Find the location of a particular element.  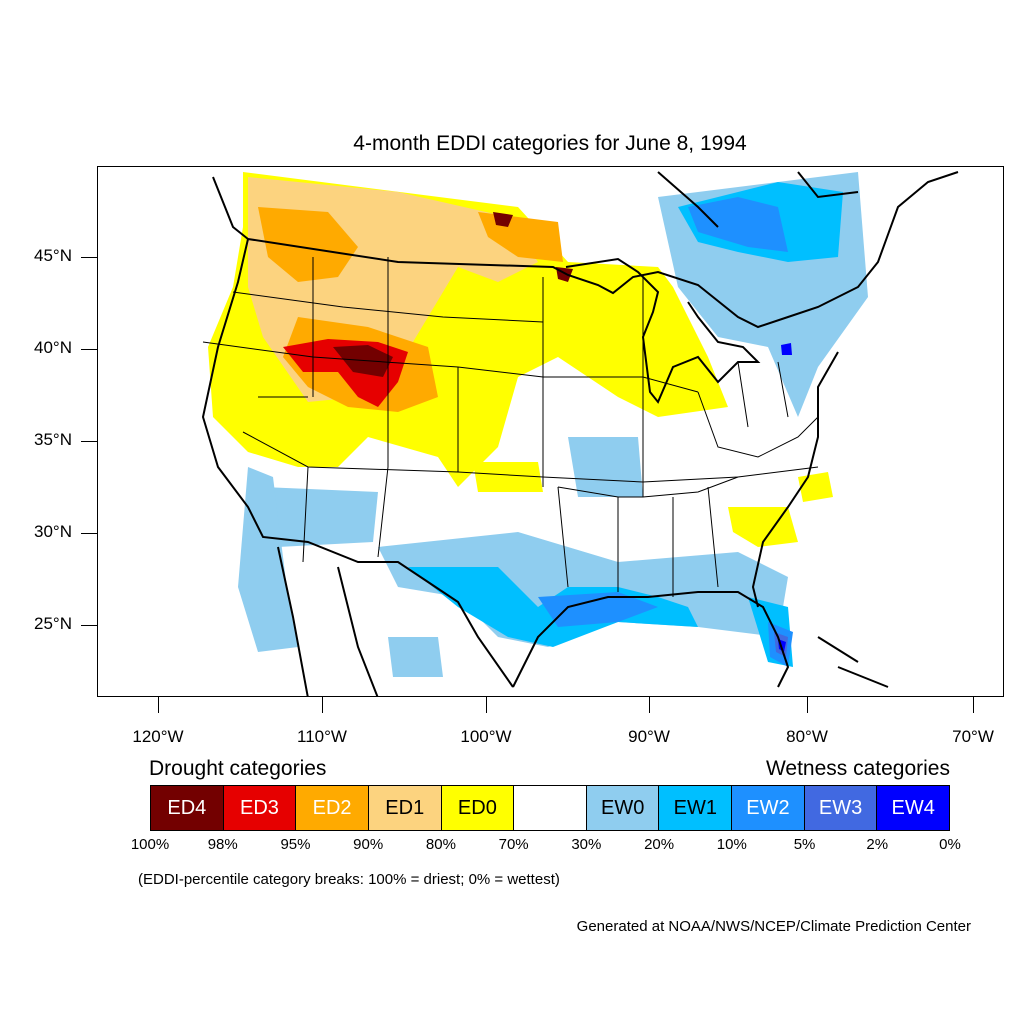

lon-label-100: 100°W is located at coordinates (486, 736).